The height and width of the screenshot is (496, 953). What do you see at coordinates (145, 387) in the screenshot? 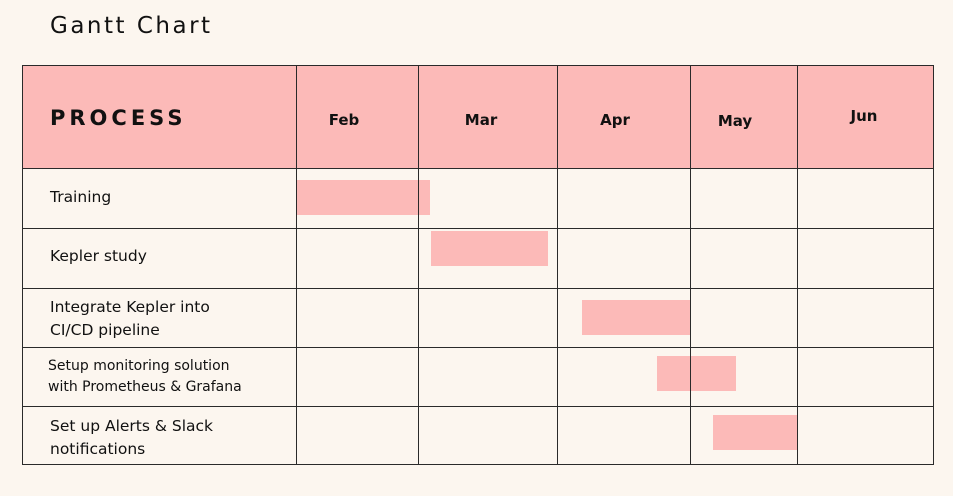
I see `task-label: with Prometheus & Grafana` at bounding box center [145, 387].